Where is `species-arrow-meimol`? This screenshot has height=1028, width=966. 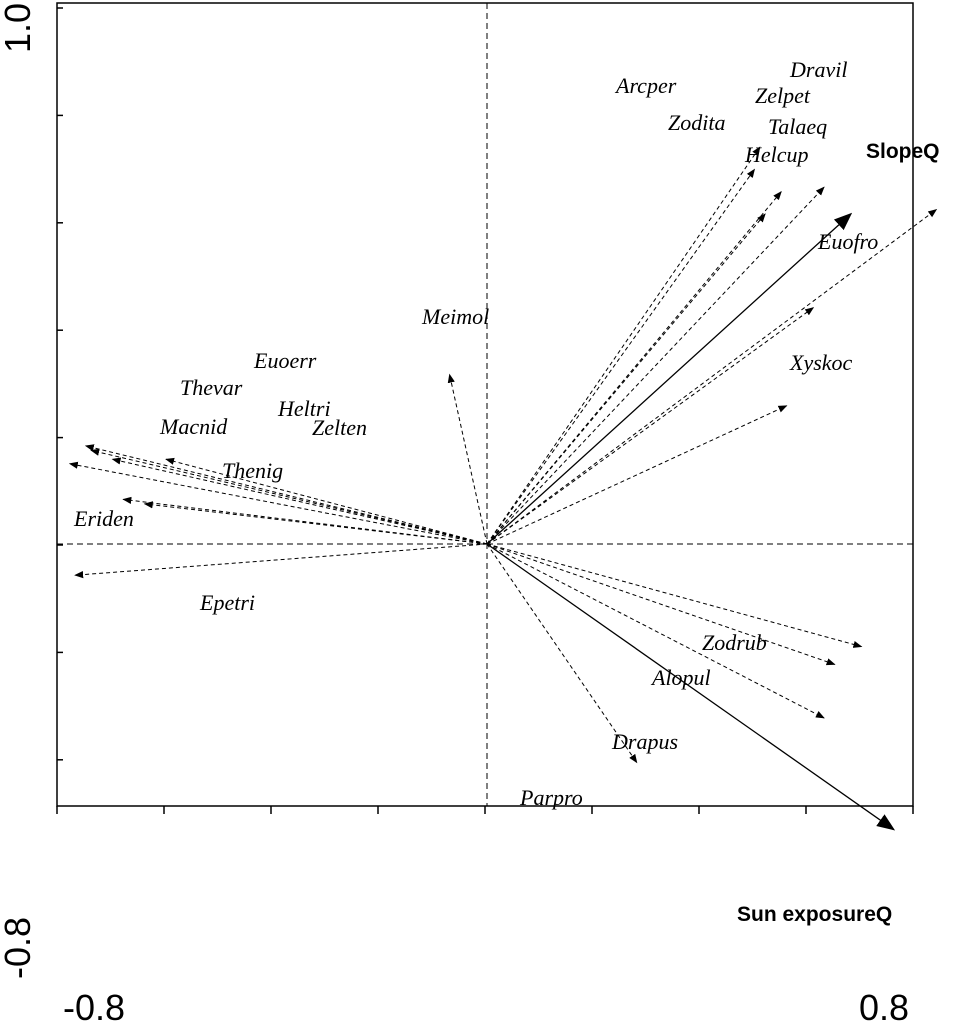
species-arrow-meimol is located at coordinates (467, 459).